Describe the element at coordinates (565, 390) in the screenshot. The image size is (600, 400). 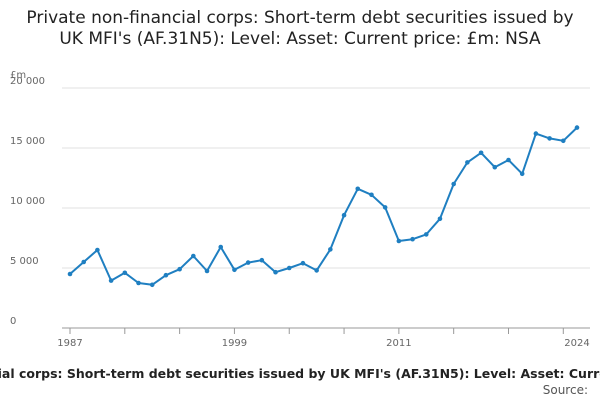
I see `source-label: Source:` at that location.